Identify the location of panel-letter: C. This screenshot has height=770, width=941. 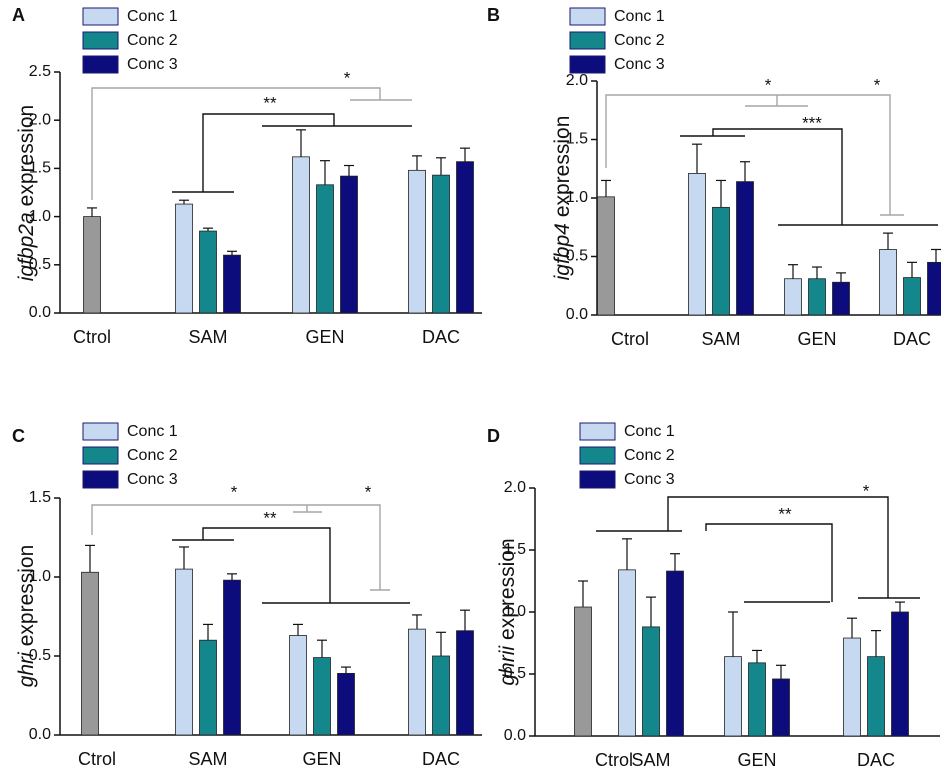
(18, 436).